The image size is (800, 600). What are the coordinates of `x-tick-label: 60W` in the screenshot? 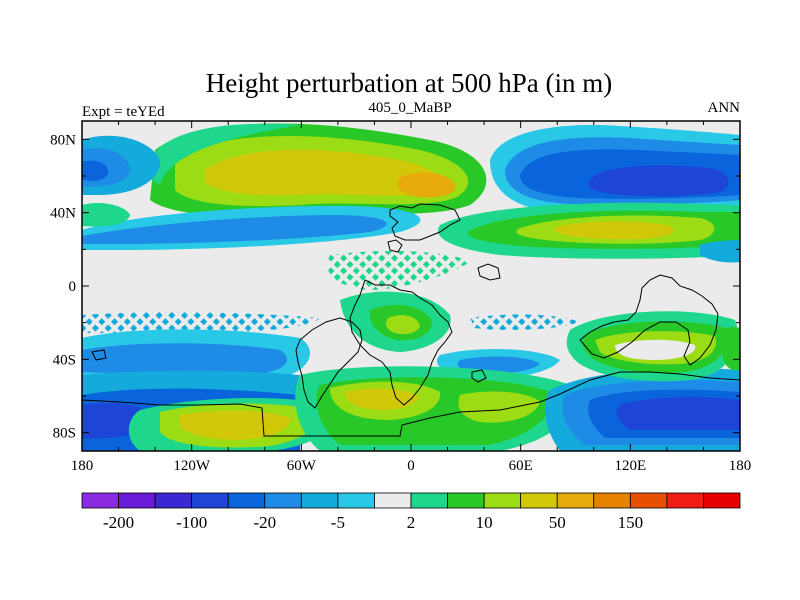 It's located at (302, 466).